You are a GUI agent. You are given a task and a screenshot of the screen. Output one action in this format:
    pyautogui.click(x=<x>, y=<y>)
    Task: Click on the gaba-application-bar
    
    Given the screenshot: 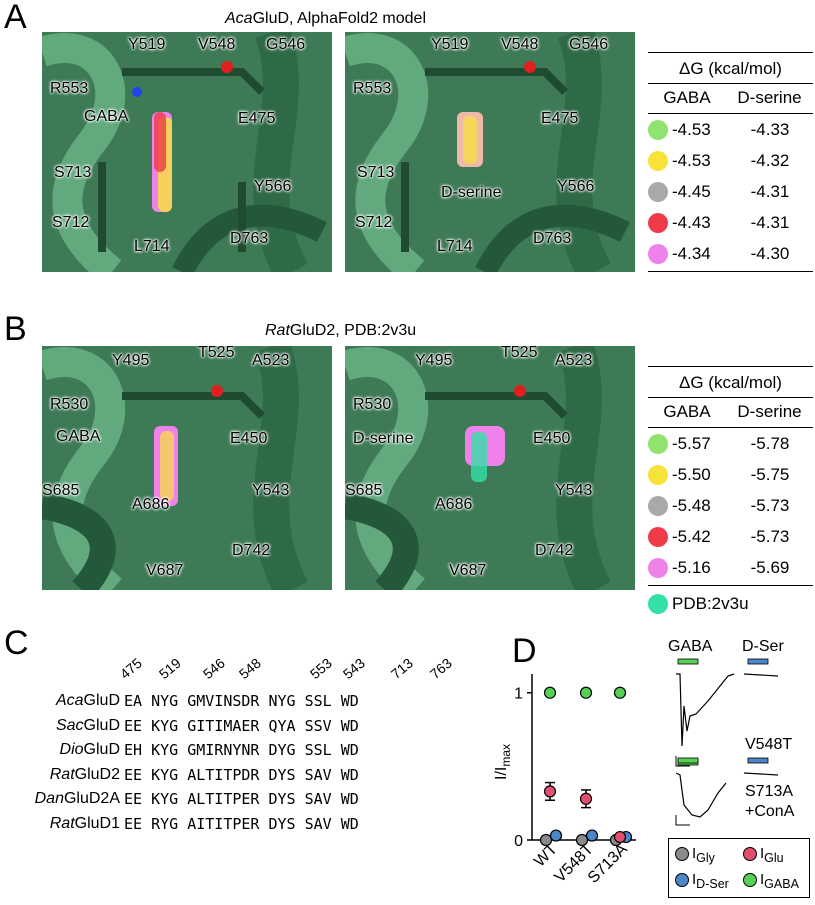 What is the action you would take?
    pyautogui.click(x=688, y=661)
    